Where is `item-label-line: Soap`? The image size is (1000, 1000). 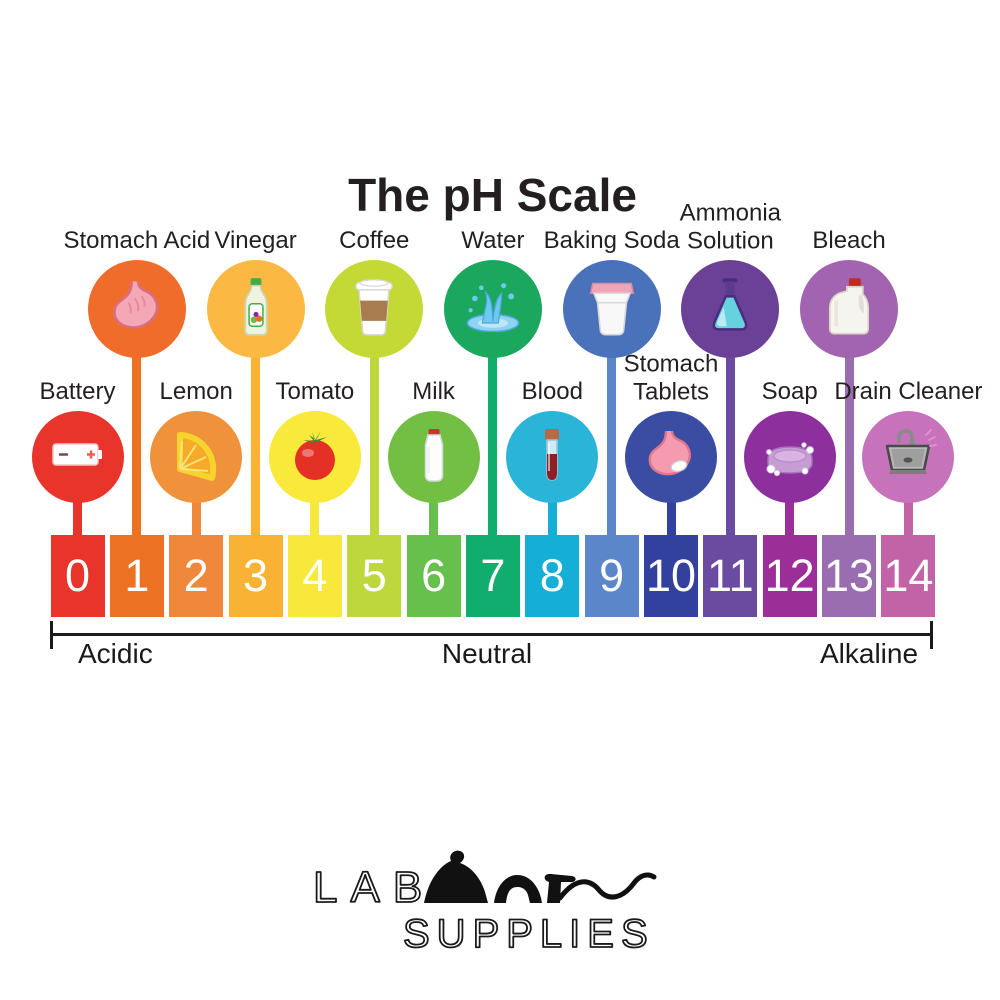 item-label-line: Soap is located at coordinates (789, 392).